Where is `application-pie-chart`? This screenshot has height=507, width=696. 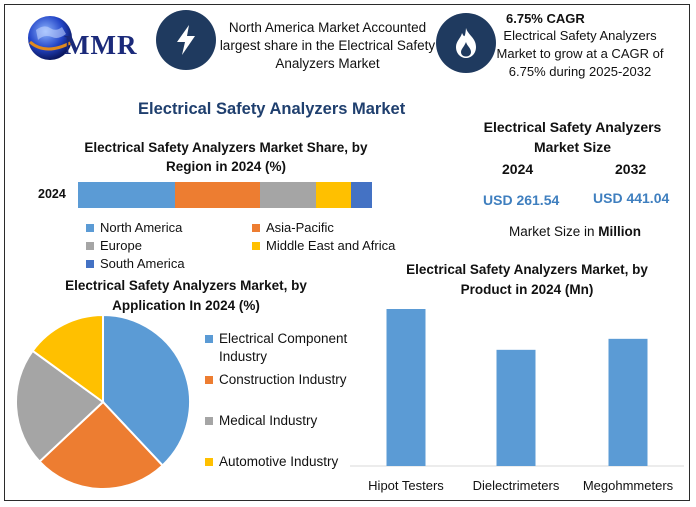
application-pie-chart is located at coordinates (103, 401).